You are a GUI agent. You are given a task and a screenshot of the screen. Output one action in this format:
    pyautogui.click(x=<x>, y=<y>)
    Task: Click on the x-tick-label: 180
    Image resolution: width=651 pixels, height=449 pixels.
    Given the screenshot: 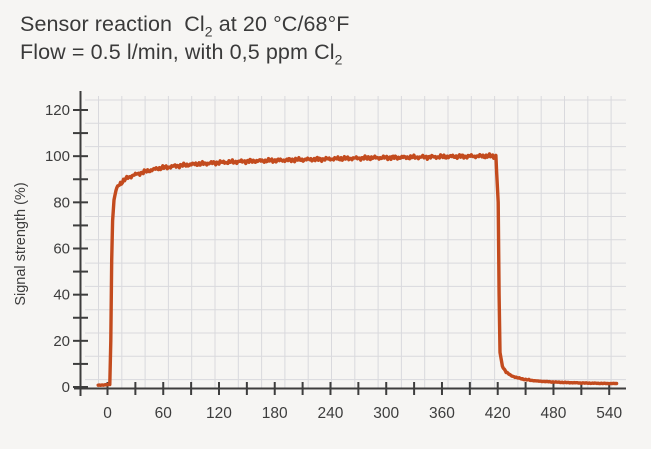 What is the action you would take?
    pyautogui.click(x=275, y=413)
    